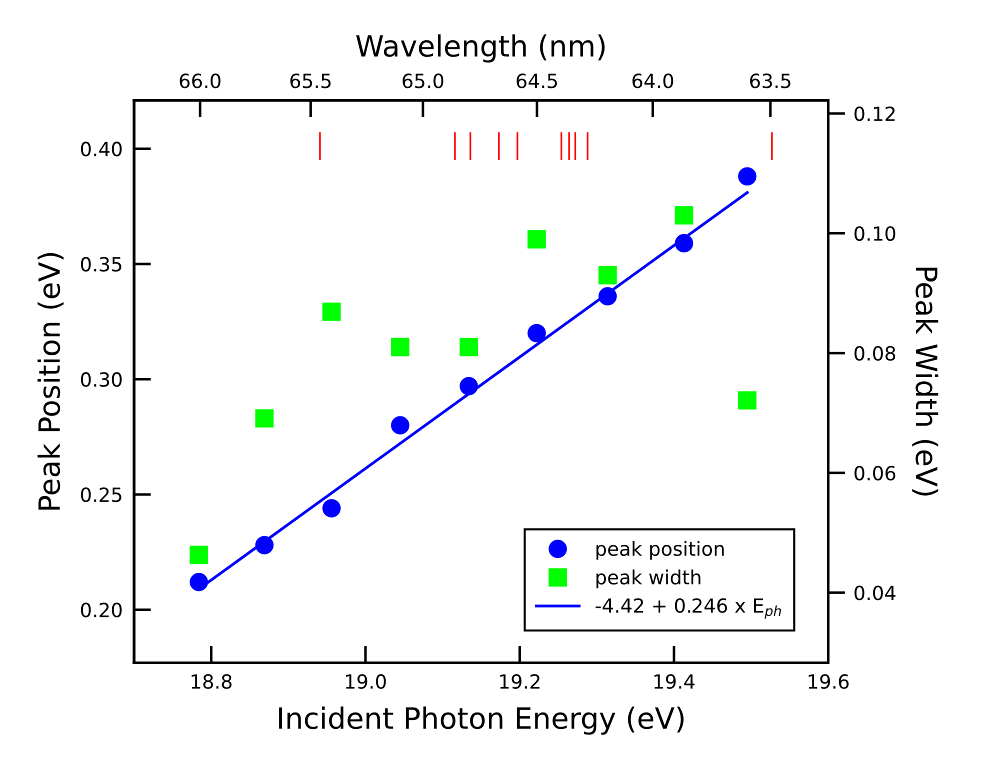 This screenshot has height=760, width=986. What do you see at coordinates (101, 379) in the screenshot?
I see `y-tick-label: 0.30` at bounding box center [101, 379].